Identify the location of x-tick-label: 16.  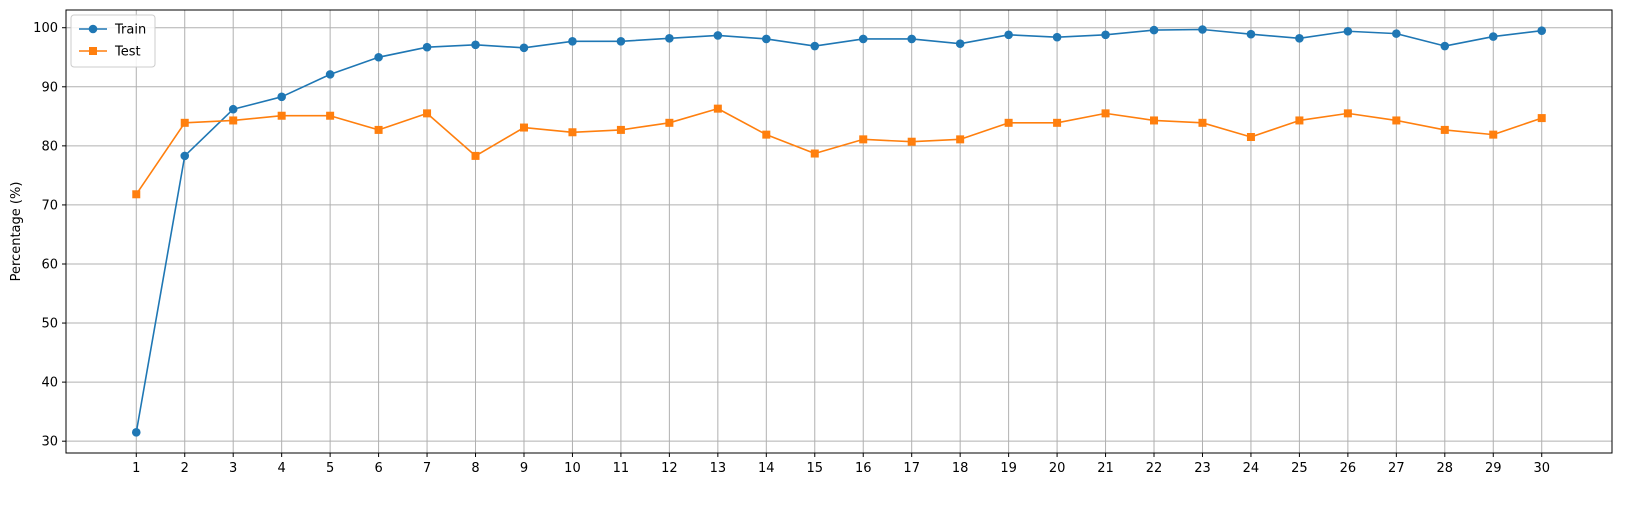
(863, 468).